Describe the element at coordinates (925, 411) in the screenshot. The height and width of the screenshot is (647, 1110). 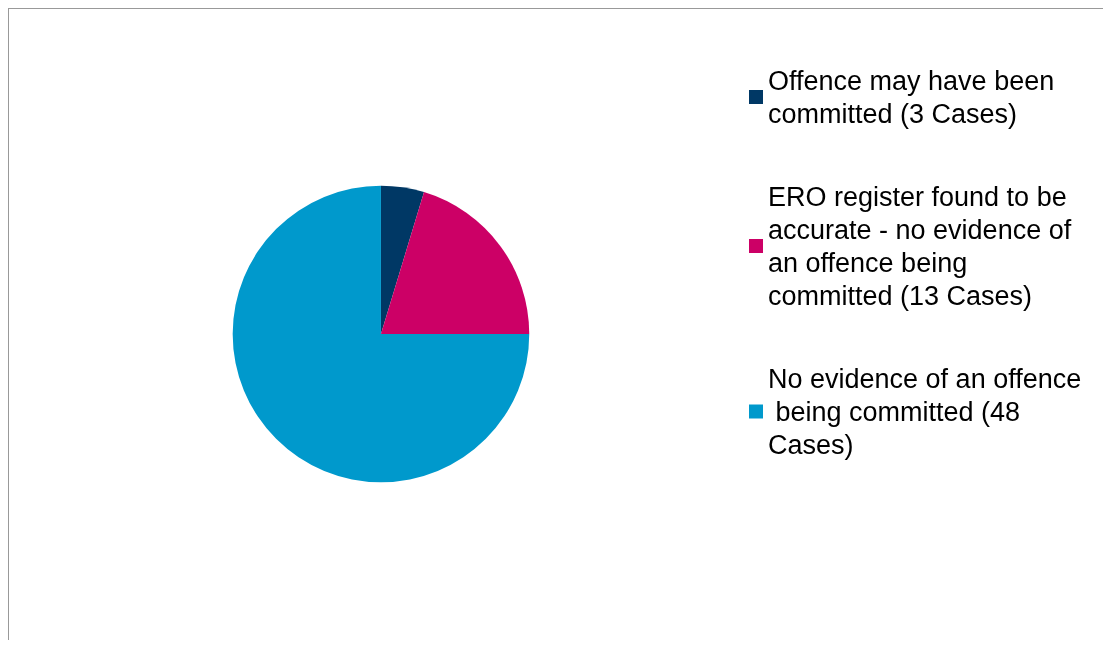
I see `legend-label: No evidence of an offence being committed (48 Cases)` at that location.